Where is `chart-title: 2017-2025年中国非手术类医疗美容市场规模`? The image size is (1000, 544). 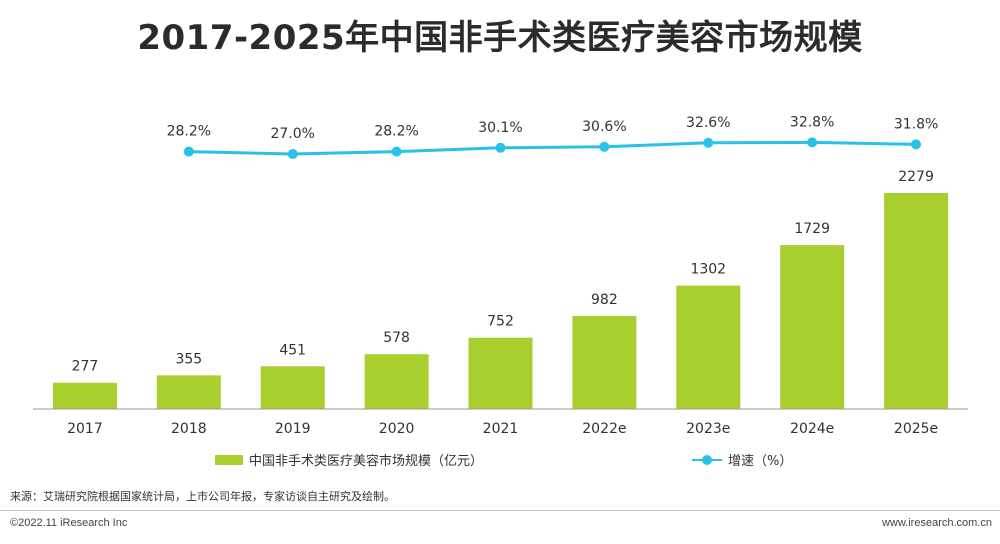
chart-title: 2017-2025年中国非手术类医疗美容市场规模 is located at coordinates (500, 38).